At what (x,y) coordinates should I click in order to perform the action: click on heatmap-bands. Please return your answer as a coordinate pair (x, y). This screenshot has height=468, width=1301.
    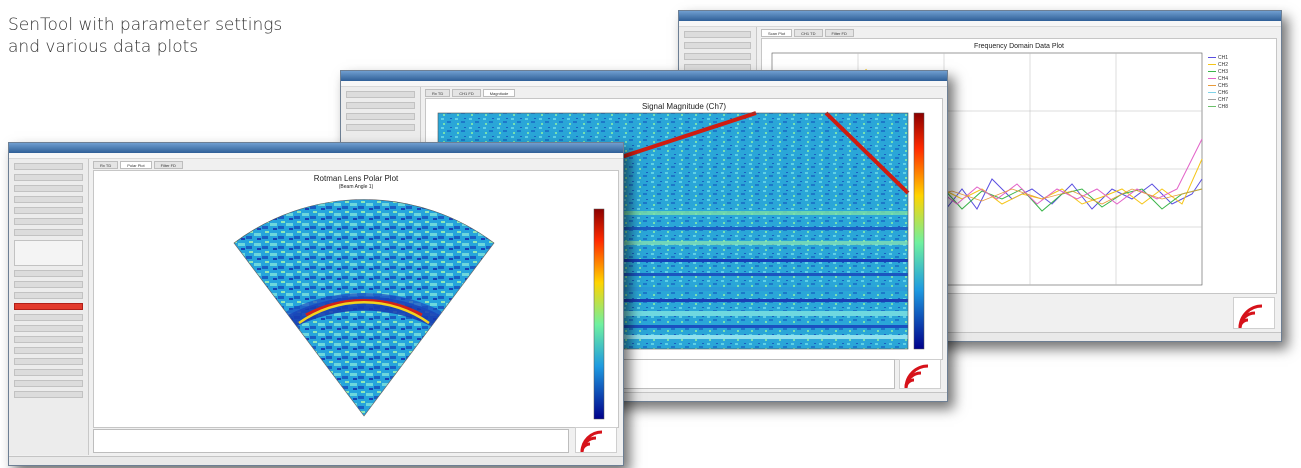
    Looking at the image, I should click on (673, 275).